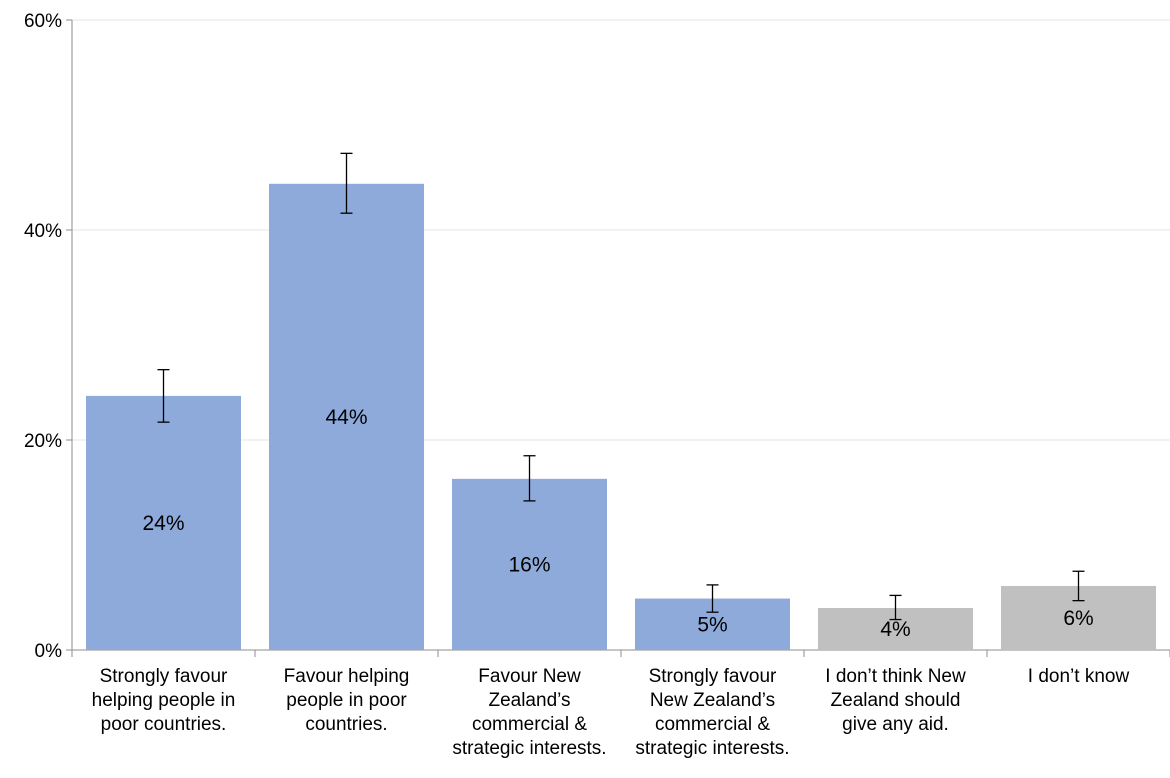 This screenshot has width=1170, height=778. I want to click on y-tick-label: 40%, so click(43, 231).